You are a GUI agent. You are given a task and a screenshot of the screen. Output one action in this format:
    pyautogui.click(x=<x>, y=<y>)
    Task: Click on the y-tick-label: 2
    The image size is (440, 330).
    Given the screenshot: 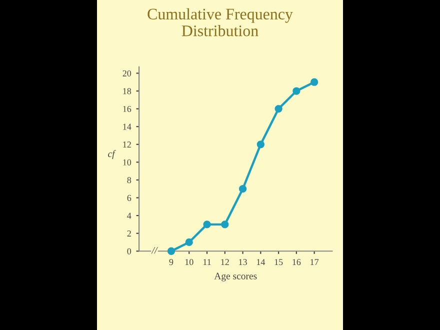 What is the action you would take?
    pyautogui.click(x=129, y=233)
    